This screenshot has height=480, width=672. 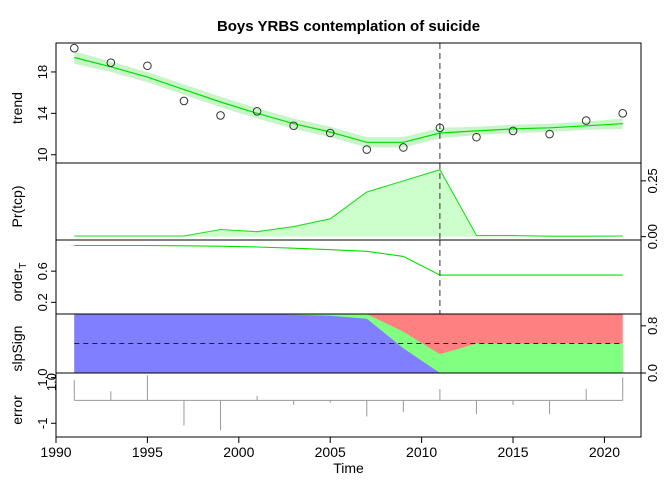 I want to click on order-line, so click(x=348, y=260).